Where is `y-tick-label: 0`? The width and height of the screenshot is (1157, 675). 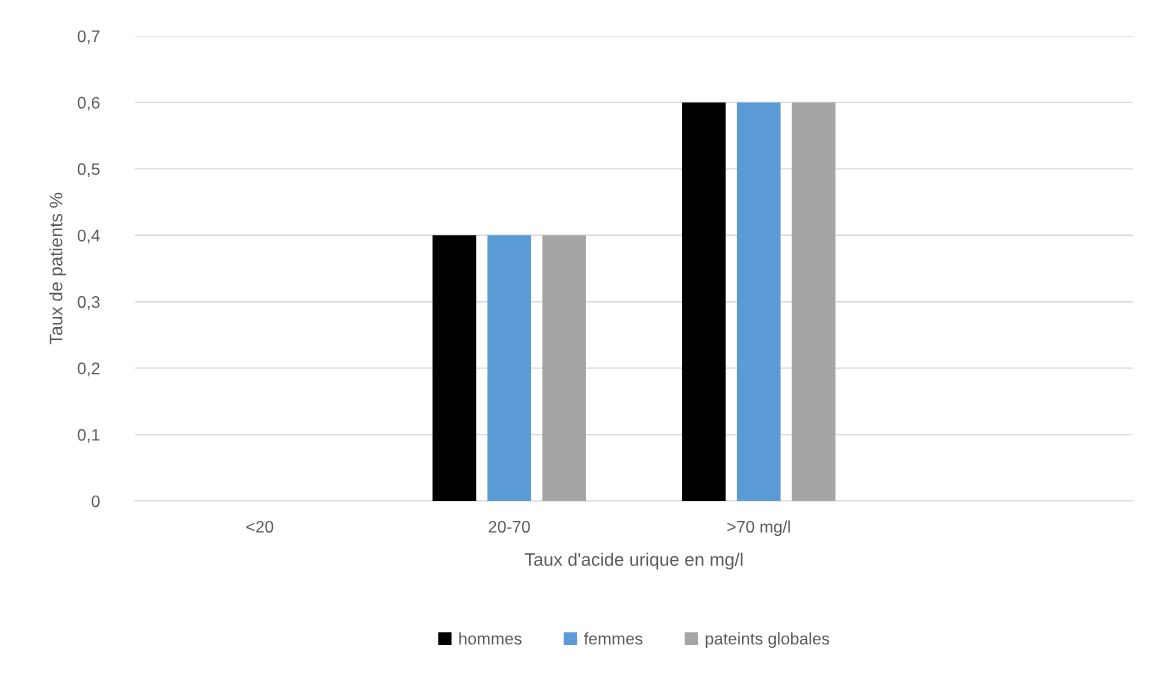
y-tick-label: 0 is located at coordinates (95, 501).